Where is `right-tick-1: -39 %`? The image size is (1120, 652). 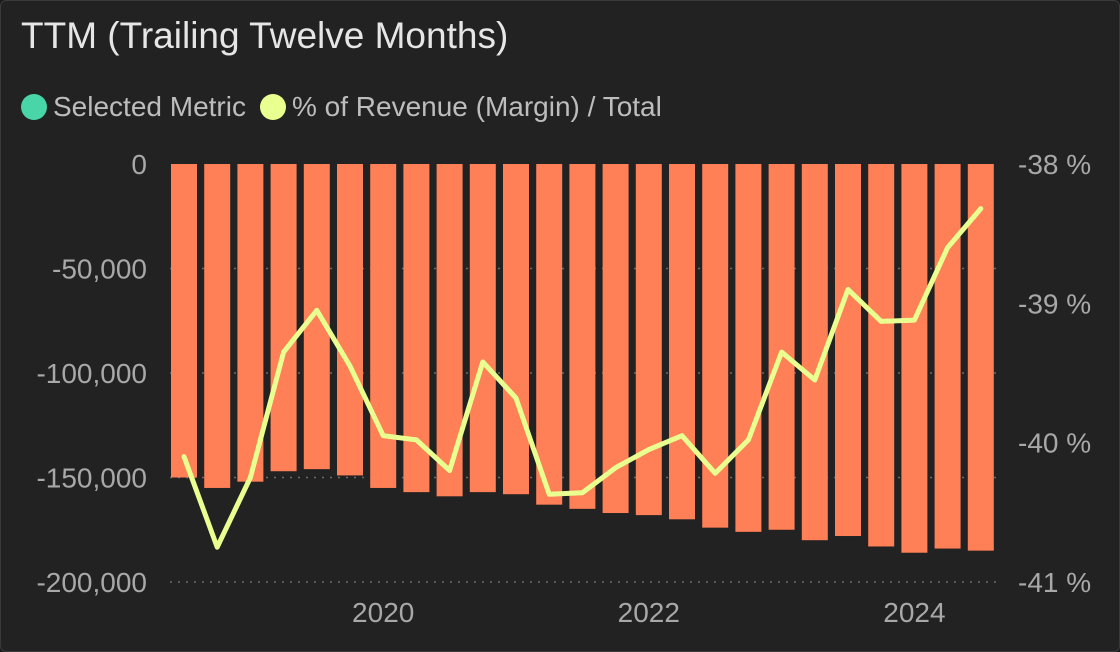 right-tick-1: -39 % is located at coordinates (1054, 303).